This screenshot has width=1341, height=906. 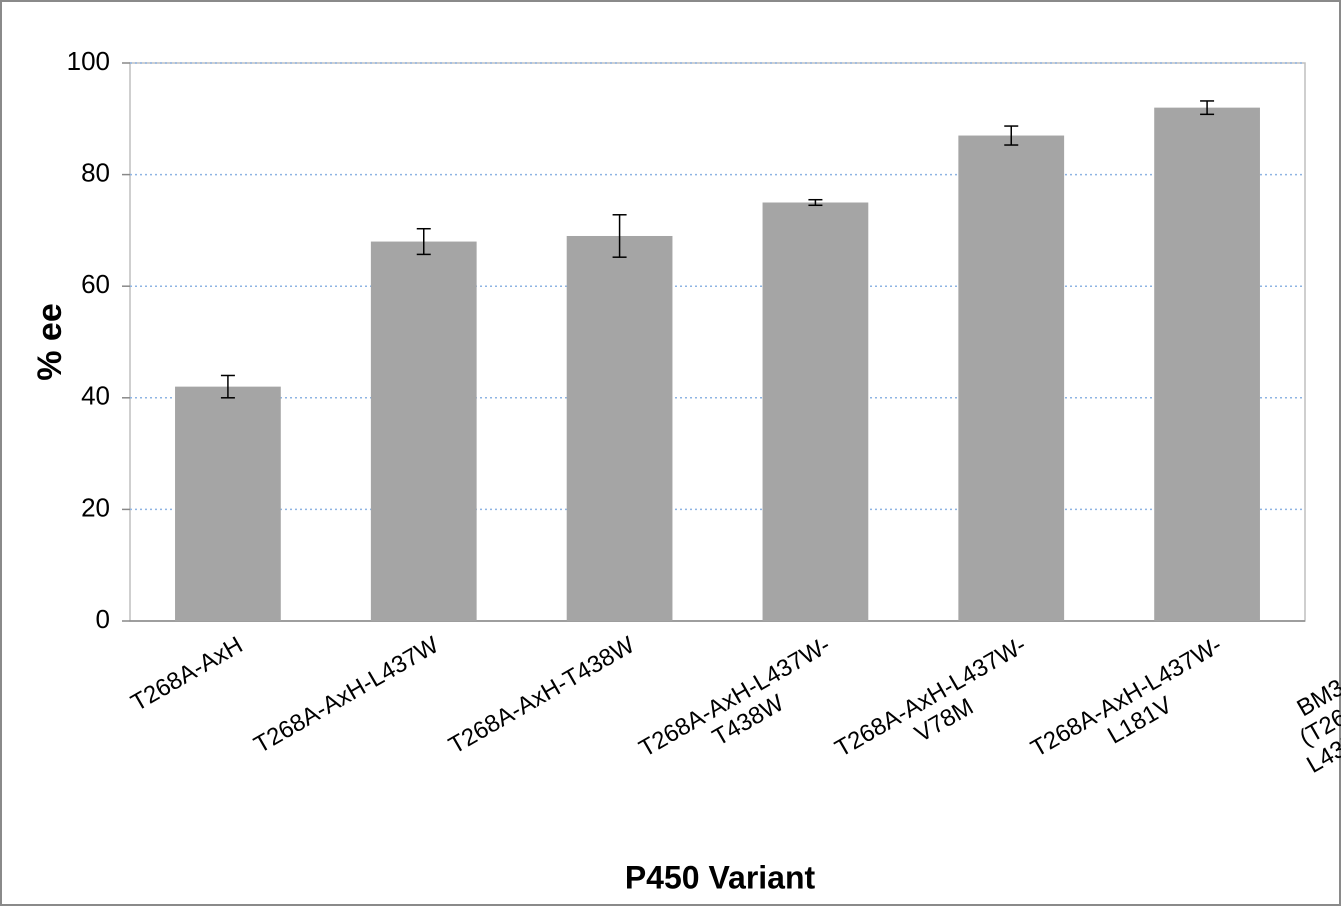 I want to click on y-tick-label: 0, so click(x=103, y=619).